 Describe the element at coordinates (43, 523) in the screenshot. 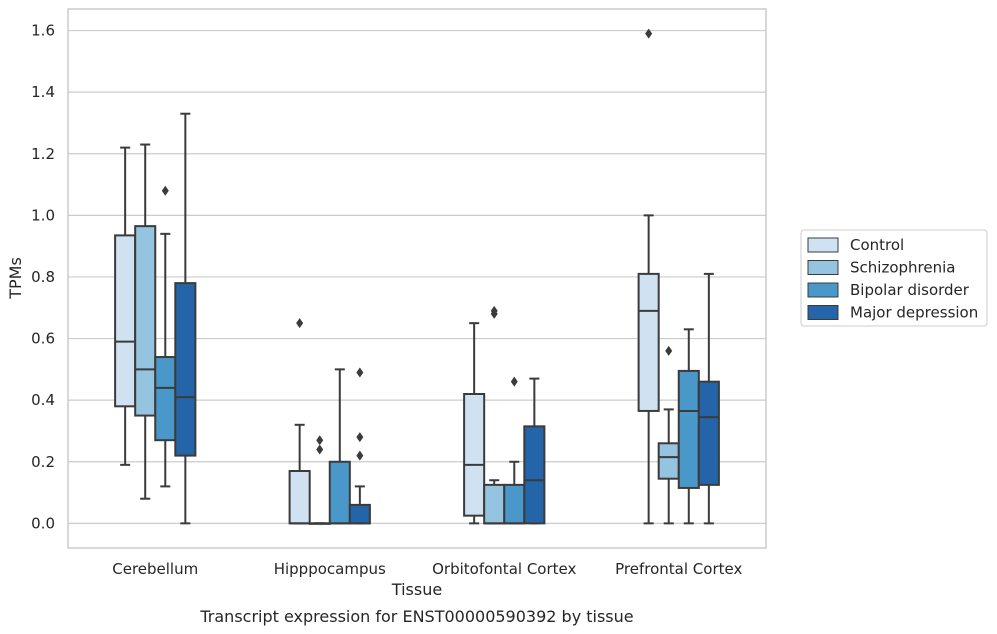

I see `y-tick-label: 0.0` at that location.